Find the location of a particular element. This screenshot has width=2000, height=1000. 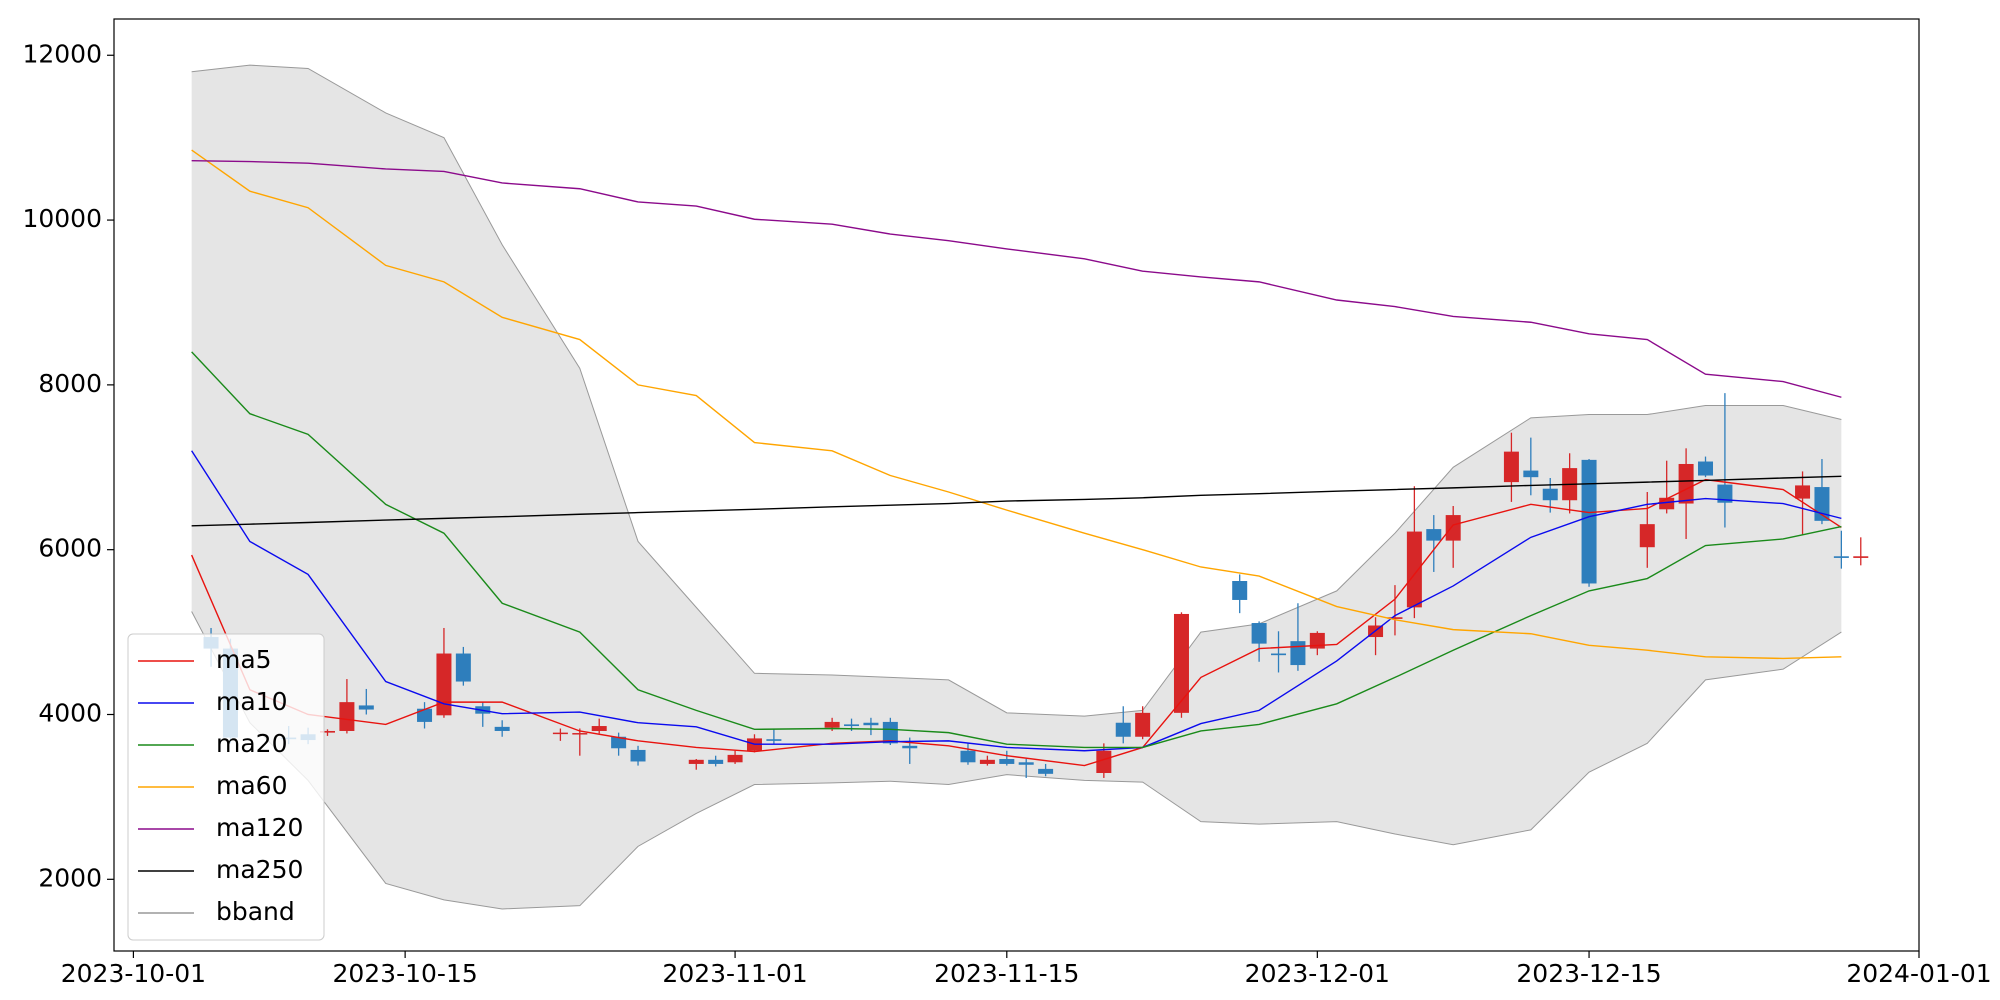

x-tick-label: 2023-11-15 is located at coordinates (1006, 973).